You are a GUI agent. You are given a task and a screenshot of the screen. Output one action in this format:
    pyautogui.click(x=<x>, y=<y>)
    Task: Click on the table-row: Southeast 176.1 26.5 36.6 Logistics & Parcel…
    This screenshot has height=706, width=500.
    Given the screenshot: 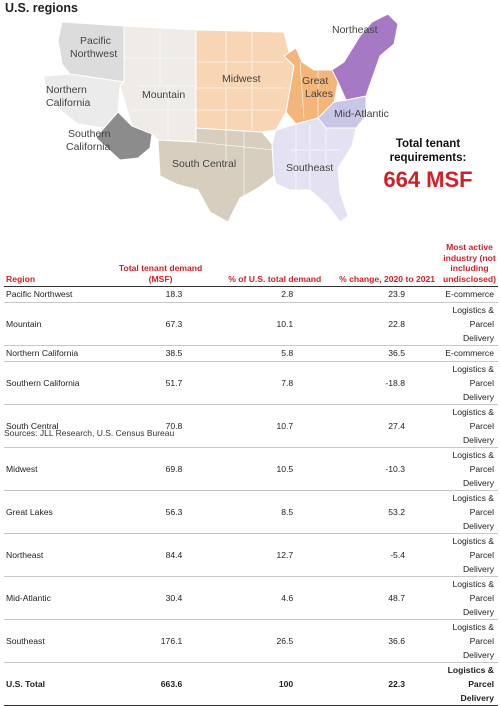 What is the action you would take?
    pyautogui.click(x=251, y=641)
    